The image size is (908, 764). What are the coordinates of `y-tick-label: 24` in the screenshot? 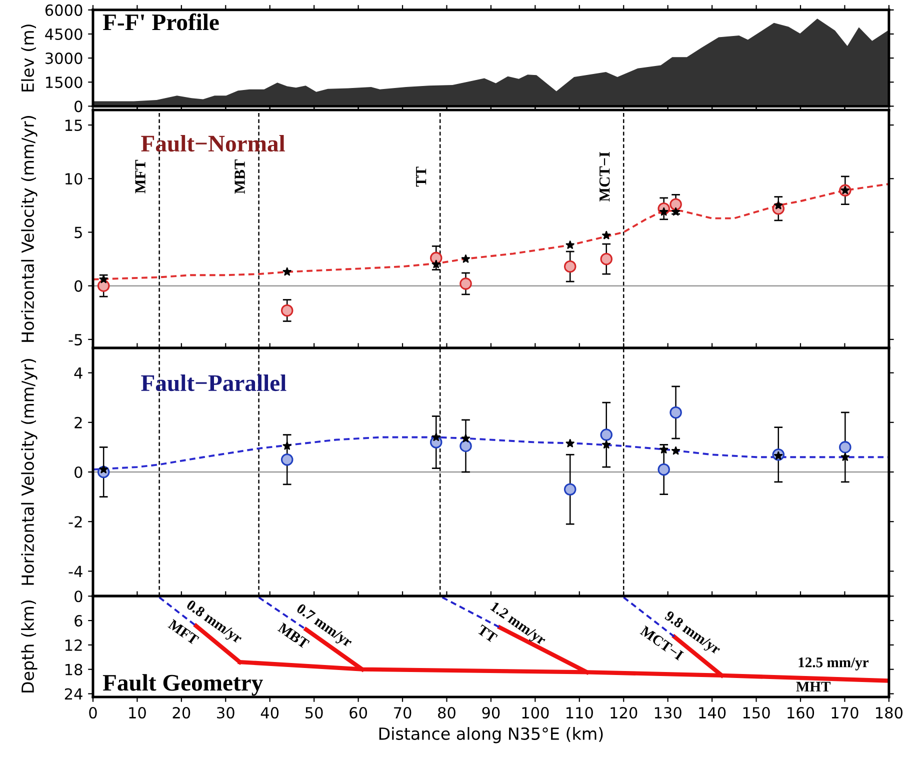 It's located at (73, 694).